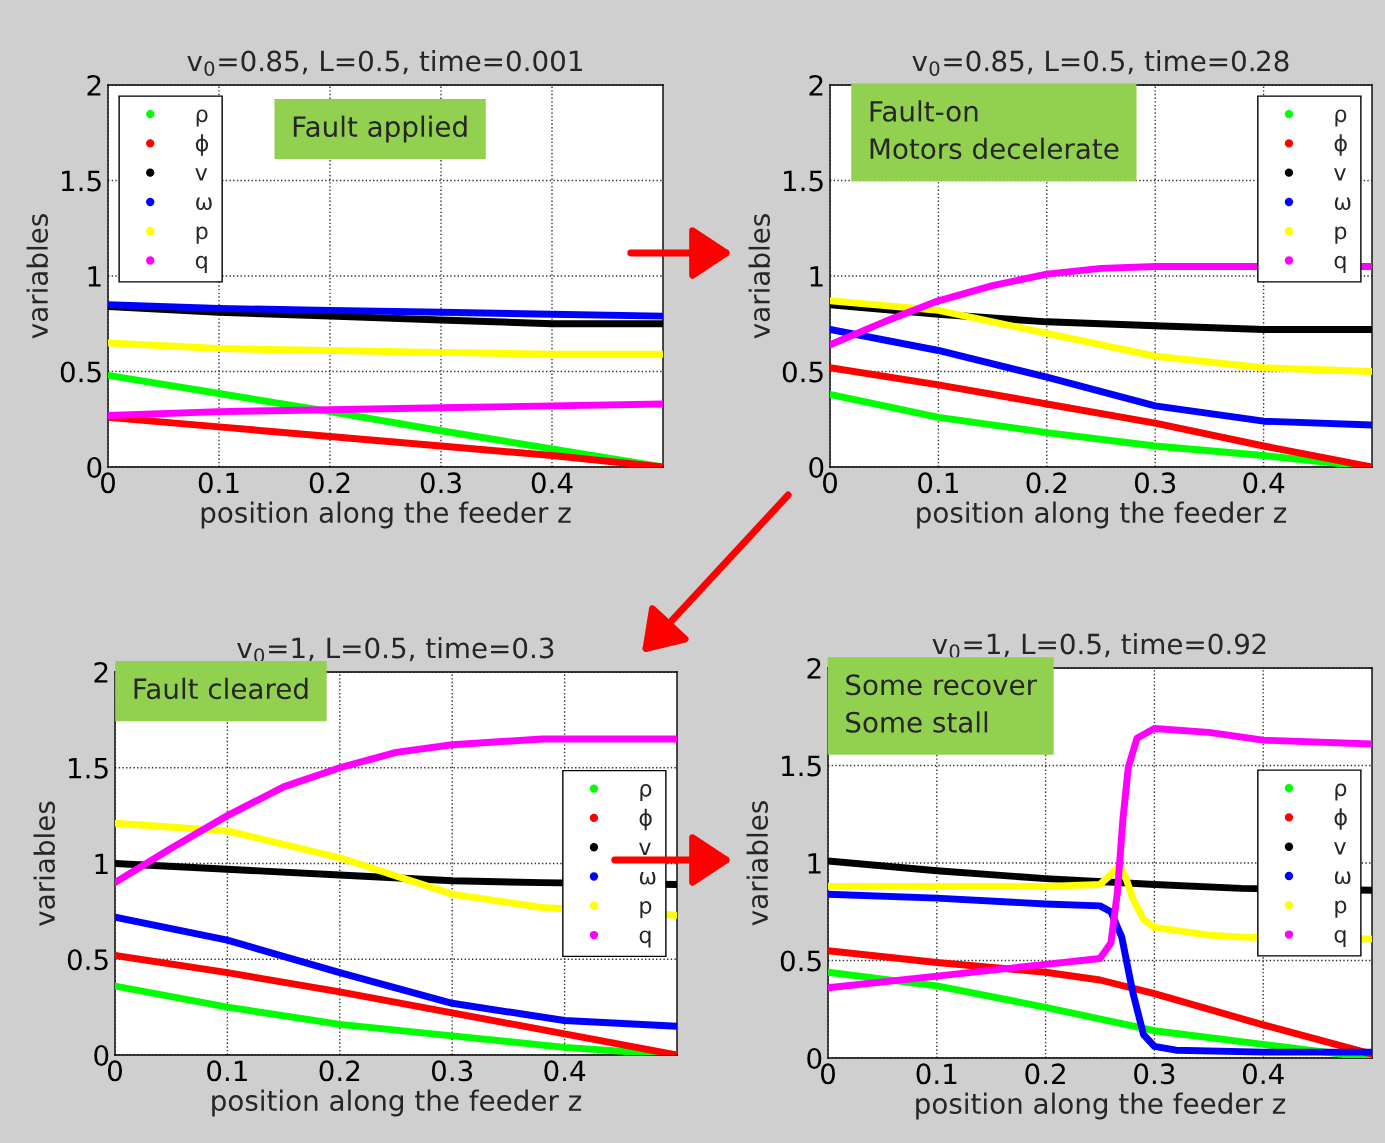  Describe the element at coordinates (994, 130) in the screenshot. I see `annotation: Fault-on Motors decelerate` at that location.